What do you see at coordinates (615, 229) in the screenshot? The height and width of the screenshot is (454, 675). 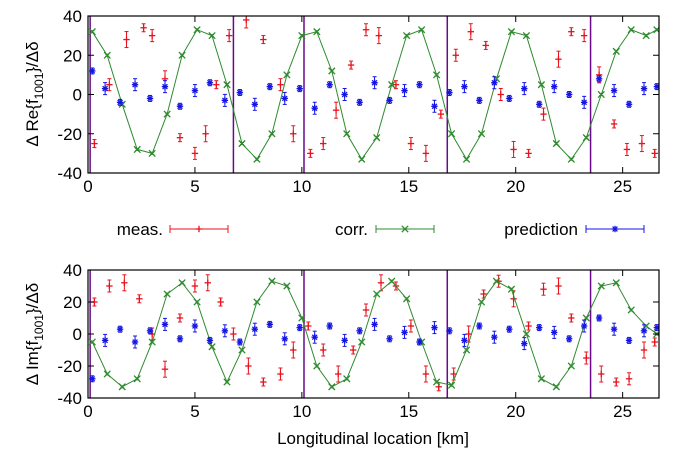 I see `legend-marker` at bounding box center [615, 229].